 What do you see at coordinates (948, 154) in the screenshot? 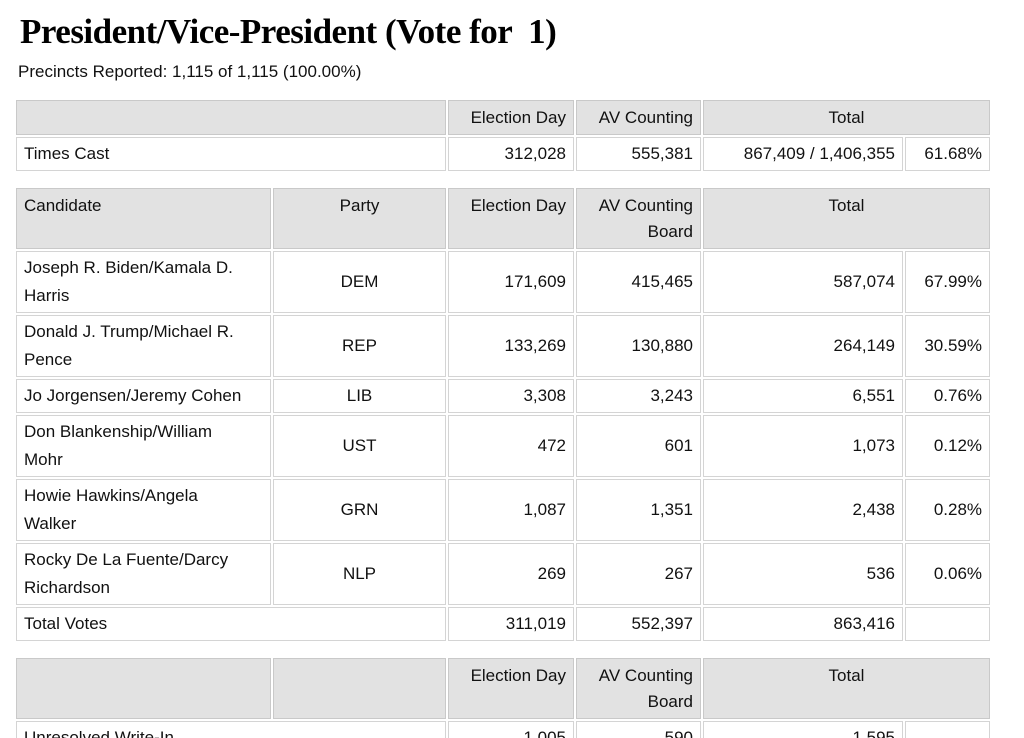
I see `times-cast-percent: 61.68%` at bounding box center [948, 154].